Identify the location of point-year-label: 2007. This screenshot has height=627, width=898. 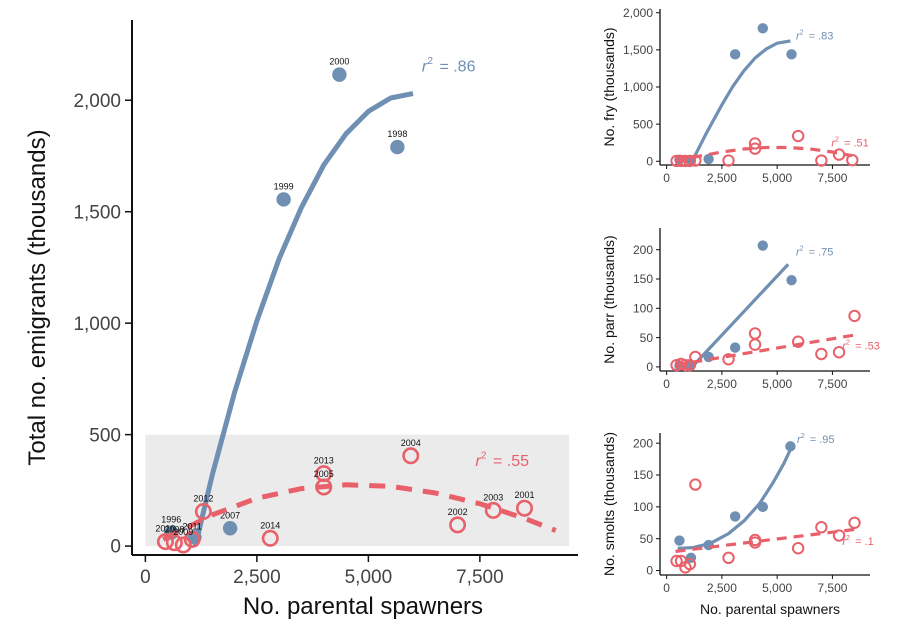
(230, 515).